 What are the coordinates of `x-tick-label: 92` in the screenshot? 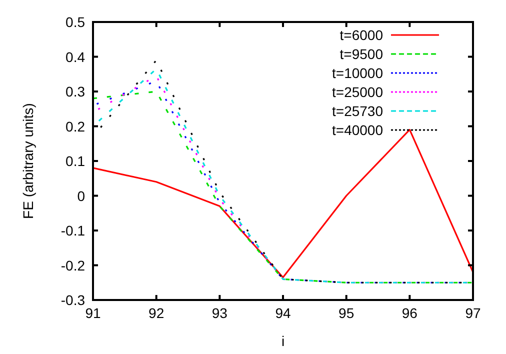 It's located at (156, 313).